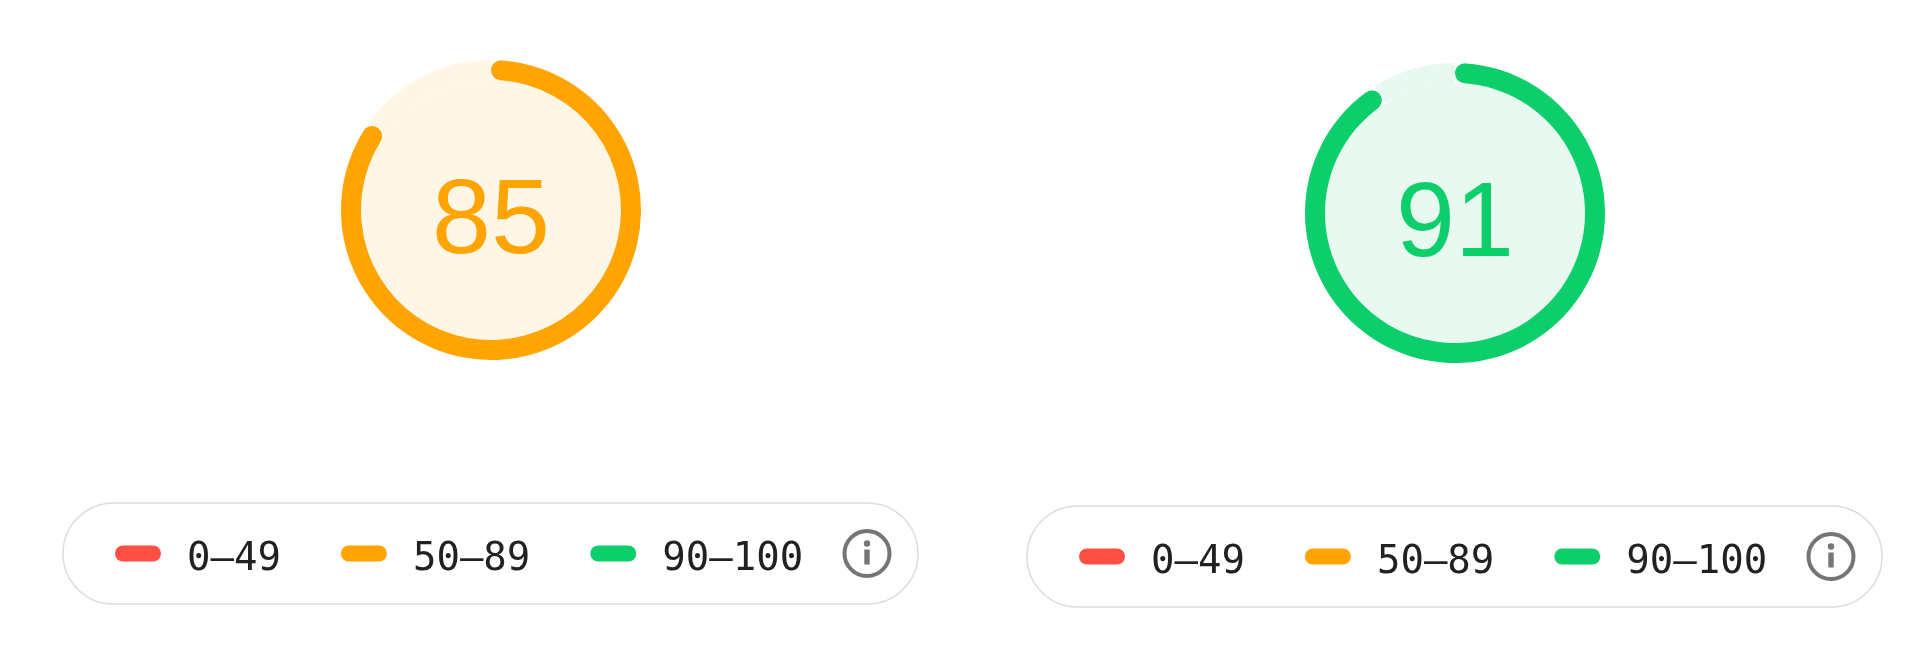 Image resolution: width=1928 pixels, height=663 pixels. What do you see at coordinates (1455, 218) in the screenshot?
I see `data-label: 91` at bounding box center [1455, 218].